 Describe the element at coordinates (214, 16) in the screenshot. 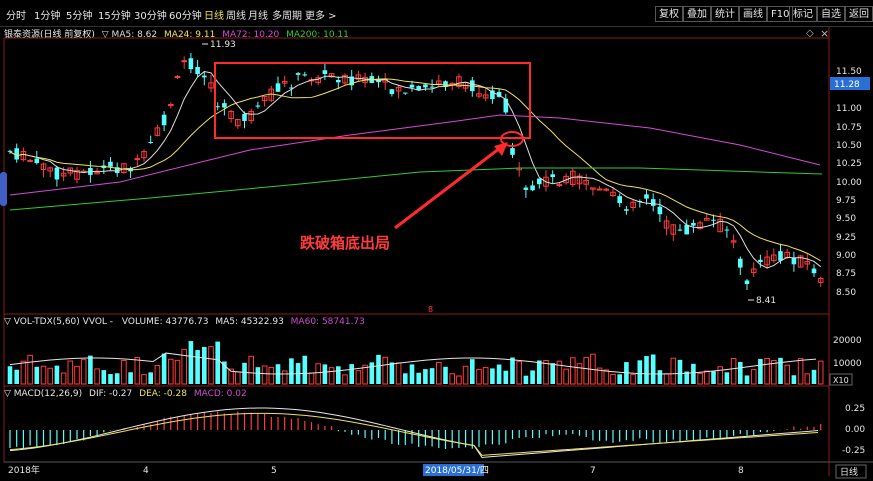

I see `period-tab-daily: 日线` at that location.